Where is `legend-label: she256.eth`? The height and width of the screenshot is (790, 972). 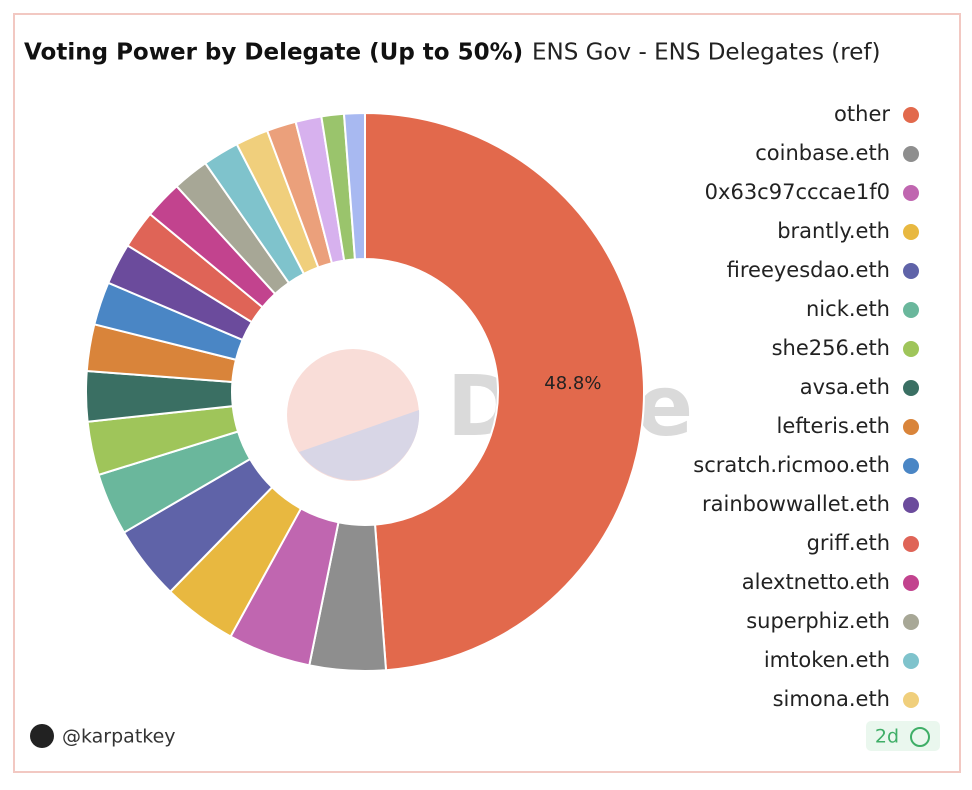 legend-label: she256.eth is located at coordinates (831, 348).